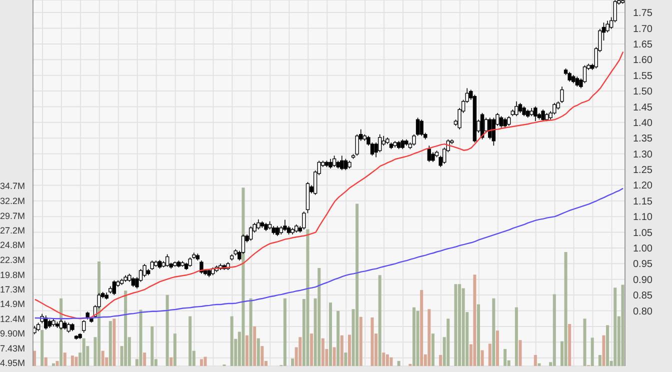  I want to click on y-tick-label: 24.8M, so click(12, 245).